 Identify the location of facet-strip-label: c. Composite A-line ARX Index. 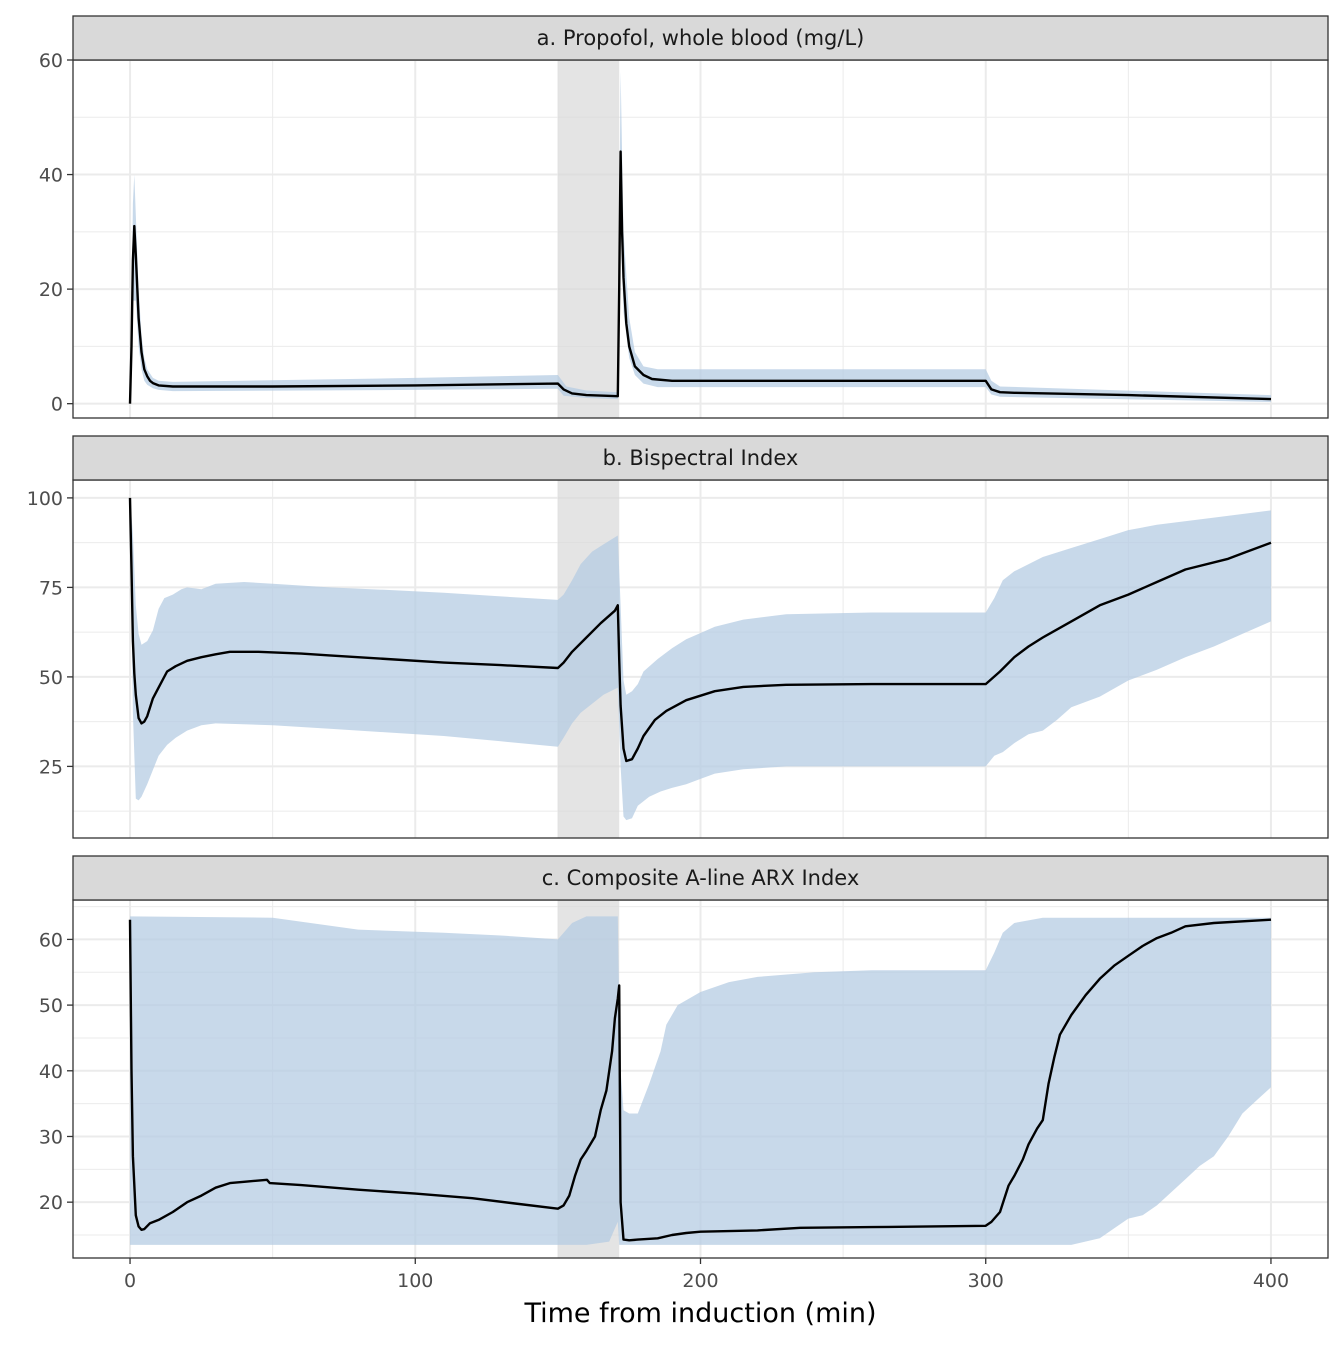
(701, 878).